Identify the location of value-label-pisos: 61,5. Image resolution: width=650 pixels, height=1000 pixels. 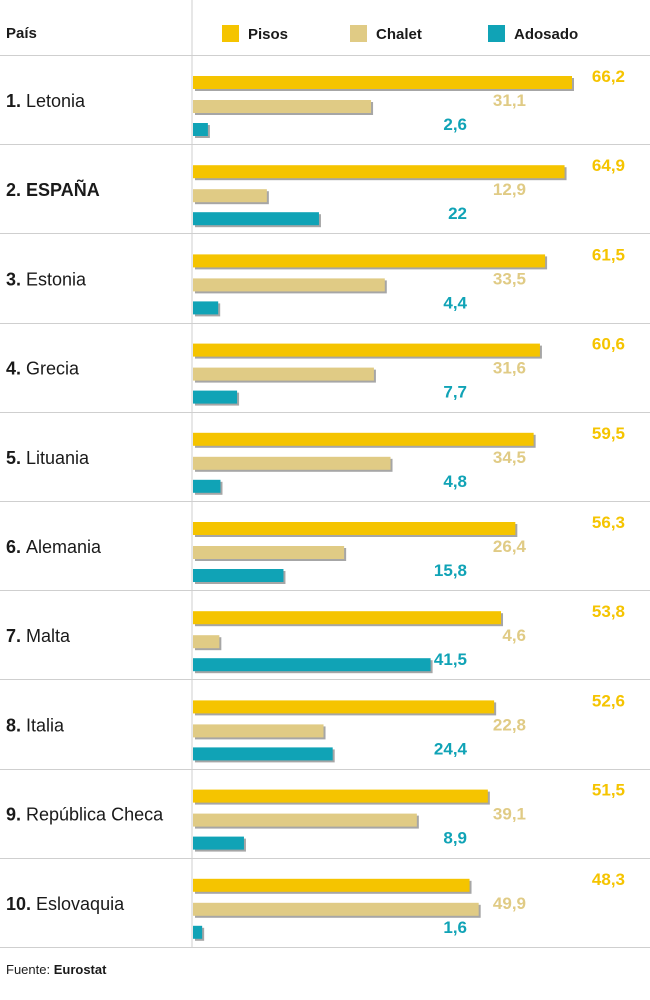
(608, 254).